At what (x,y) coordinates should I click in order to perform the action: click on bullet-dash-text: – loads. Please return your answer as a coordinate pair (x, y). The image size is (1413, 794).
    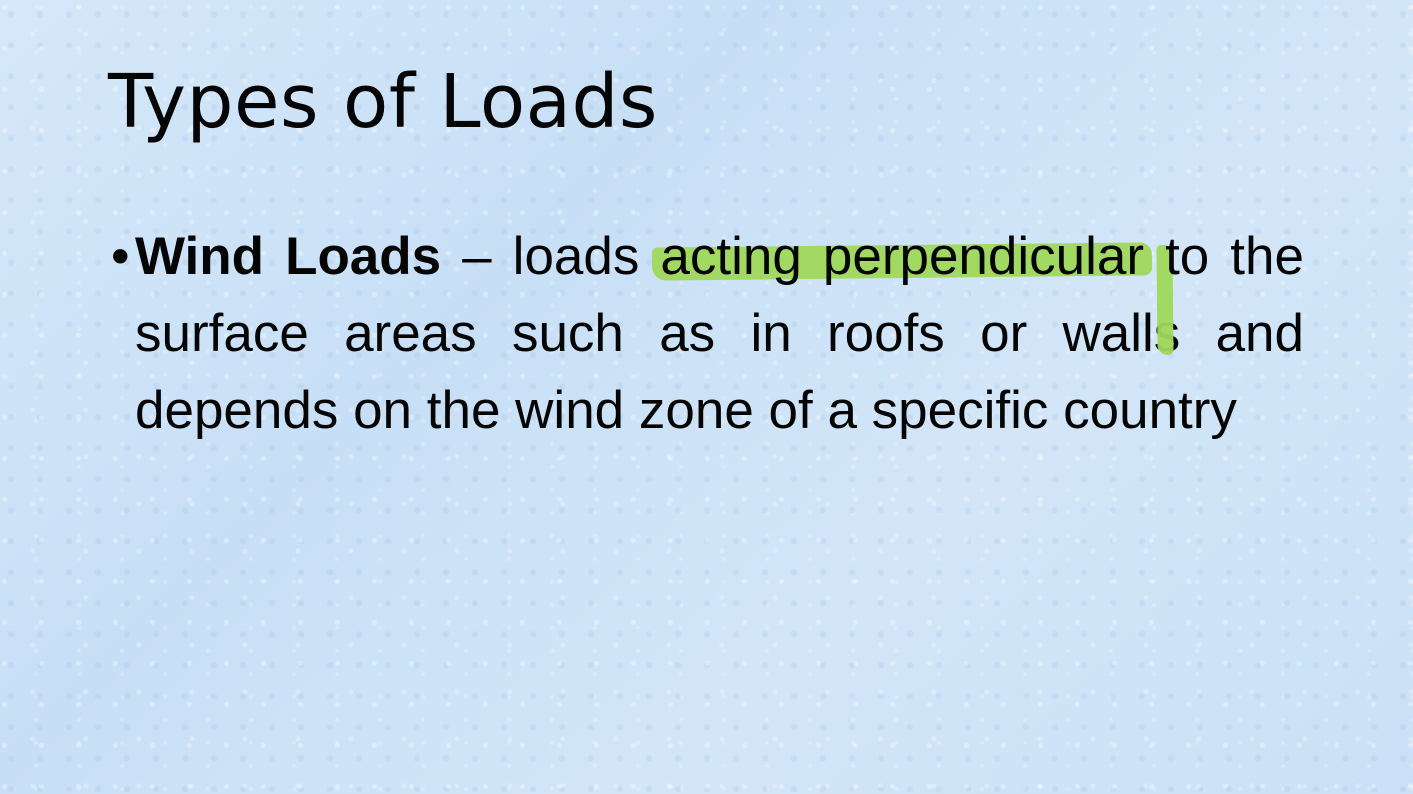
    Looking at the image, I should click on (551, 256).